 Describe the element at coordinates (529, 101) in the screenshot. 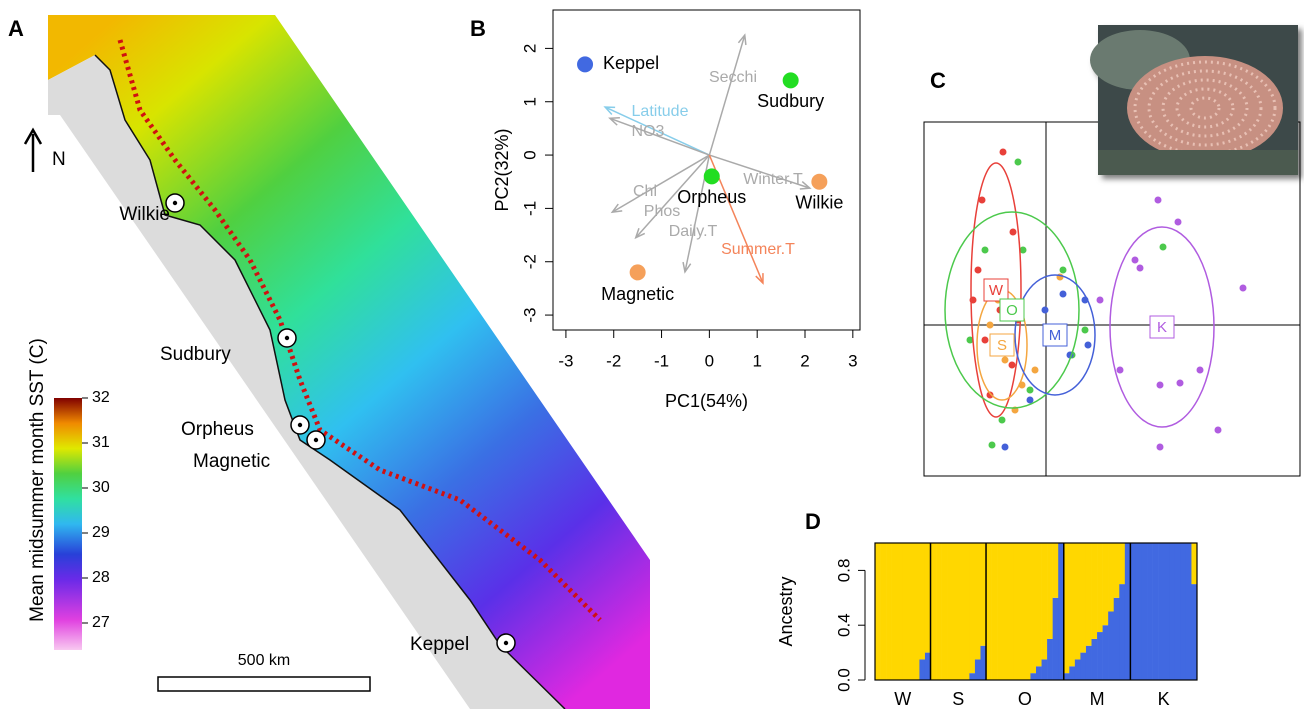

I see `y-tick-label: 1` at that location.